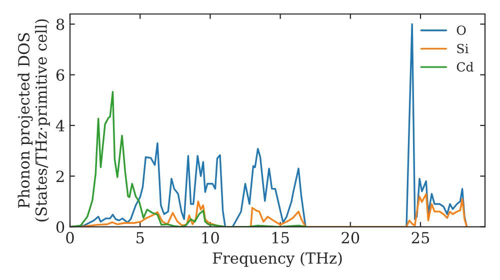  What do you see at coordinates (462, 49) in the screenshot?
I see `legend-label: Si` at bounding box center [462, 49].